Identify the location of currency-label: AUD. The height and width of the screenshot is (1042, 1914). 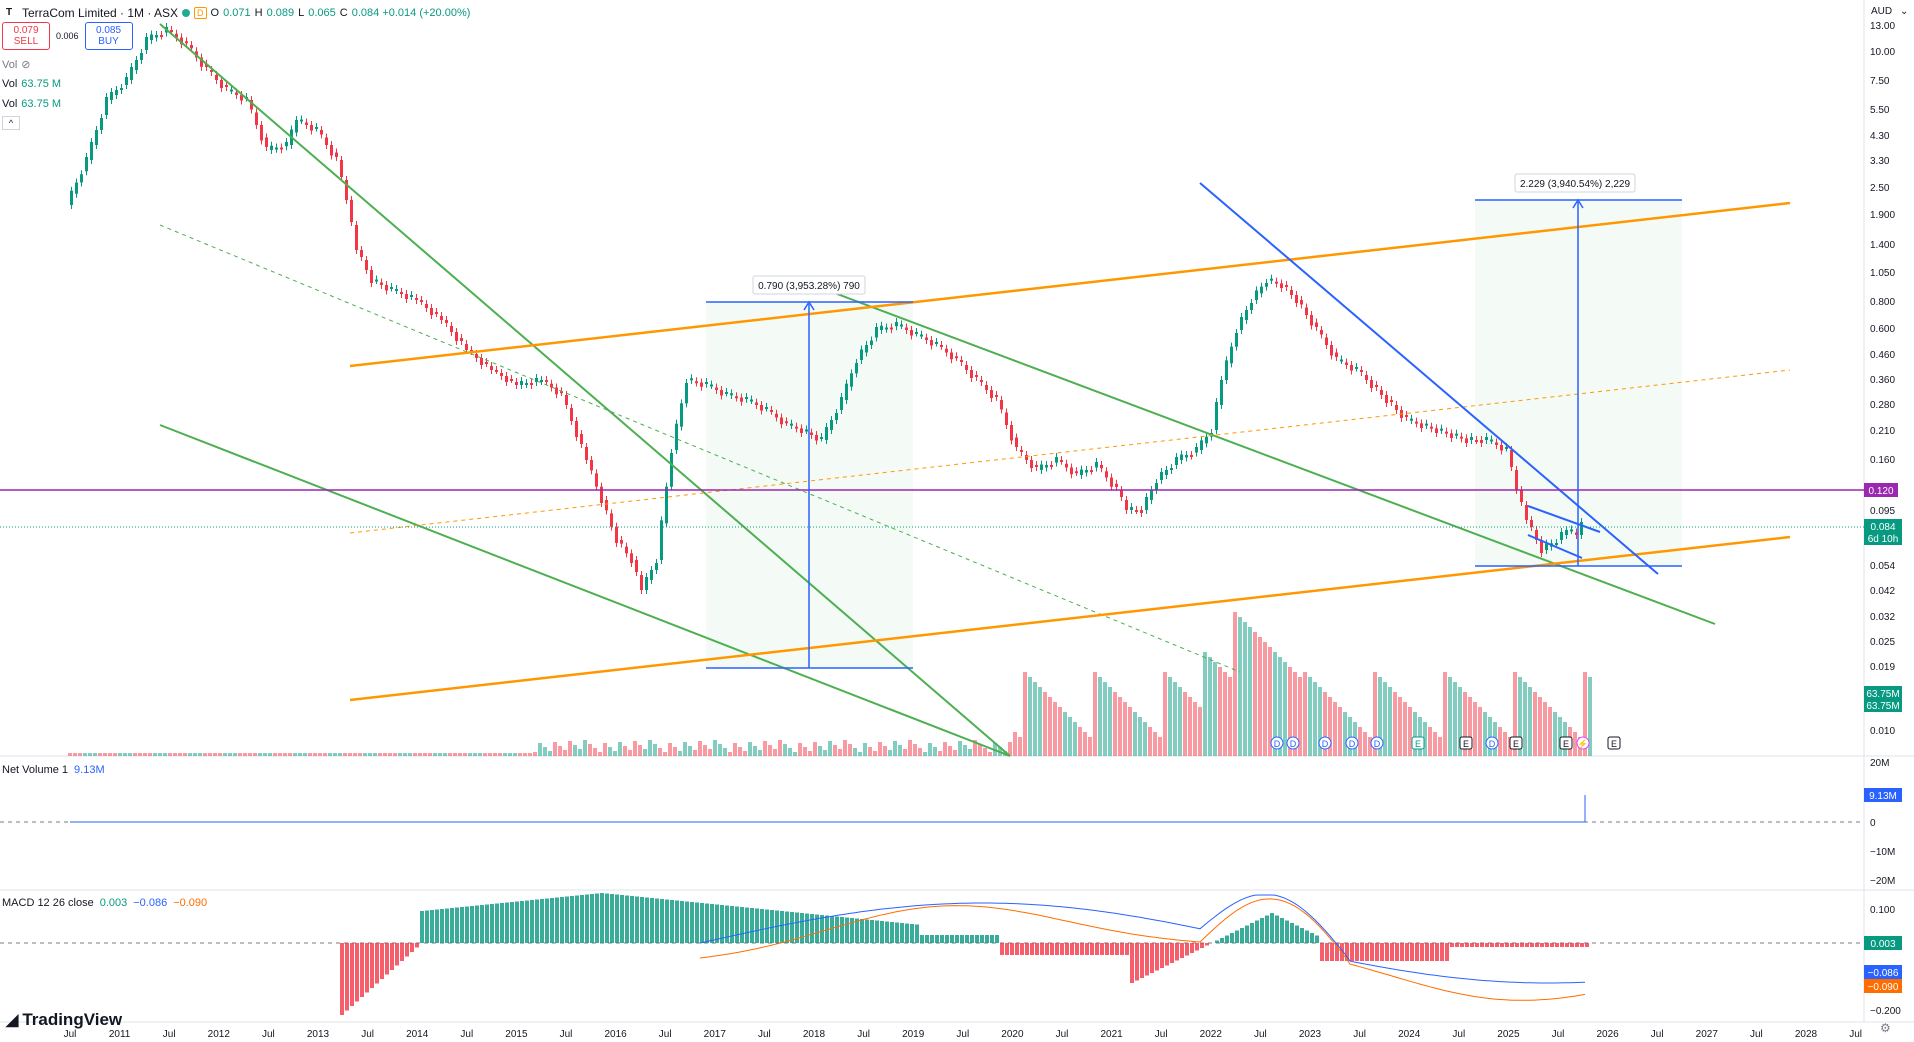
(1882, 11).